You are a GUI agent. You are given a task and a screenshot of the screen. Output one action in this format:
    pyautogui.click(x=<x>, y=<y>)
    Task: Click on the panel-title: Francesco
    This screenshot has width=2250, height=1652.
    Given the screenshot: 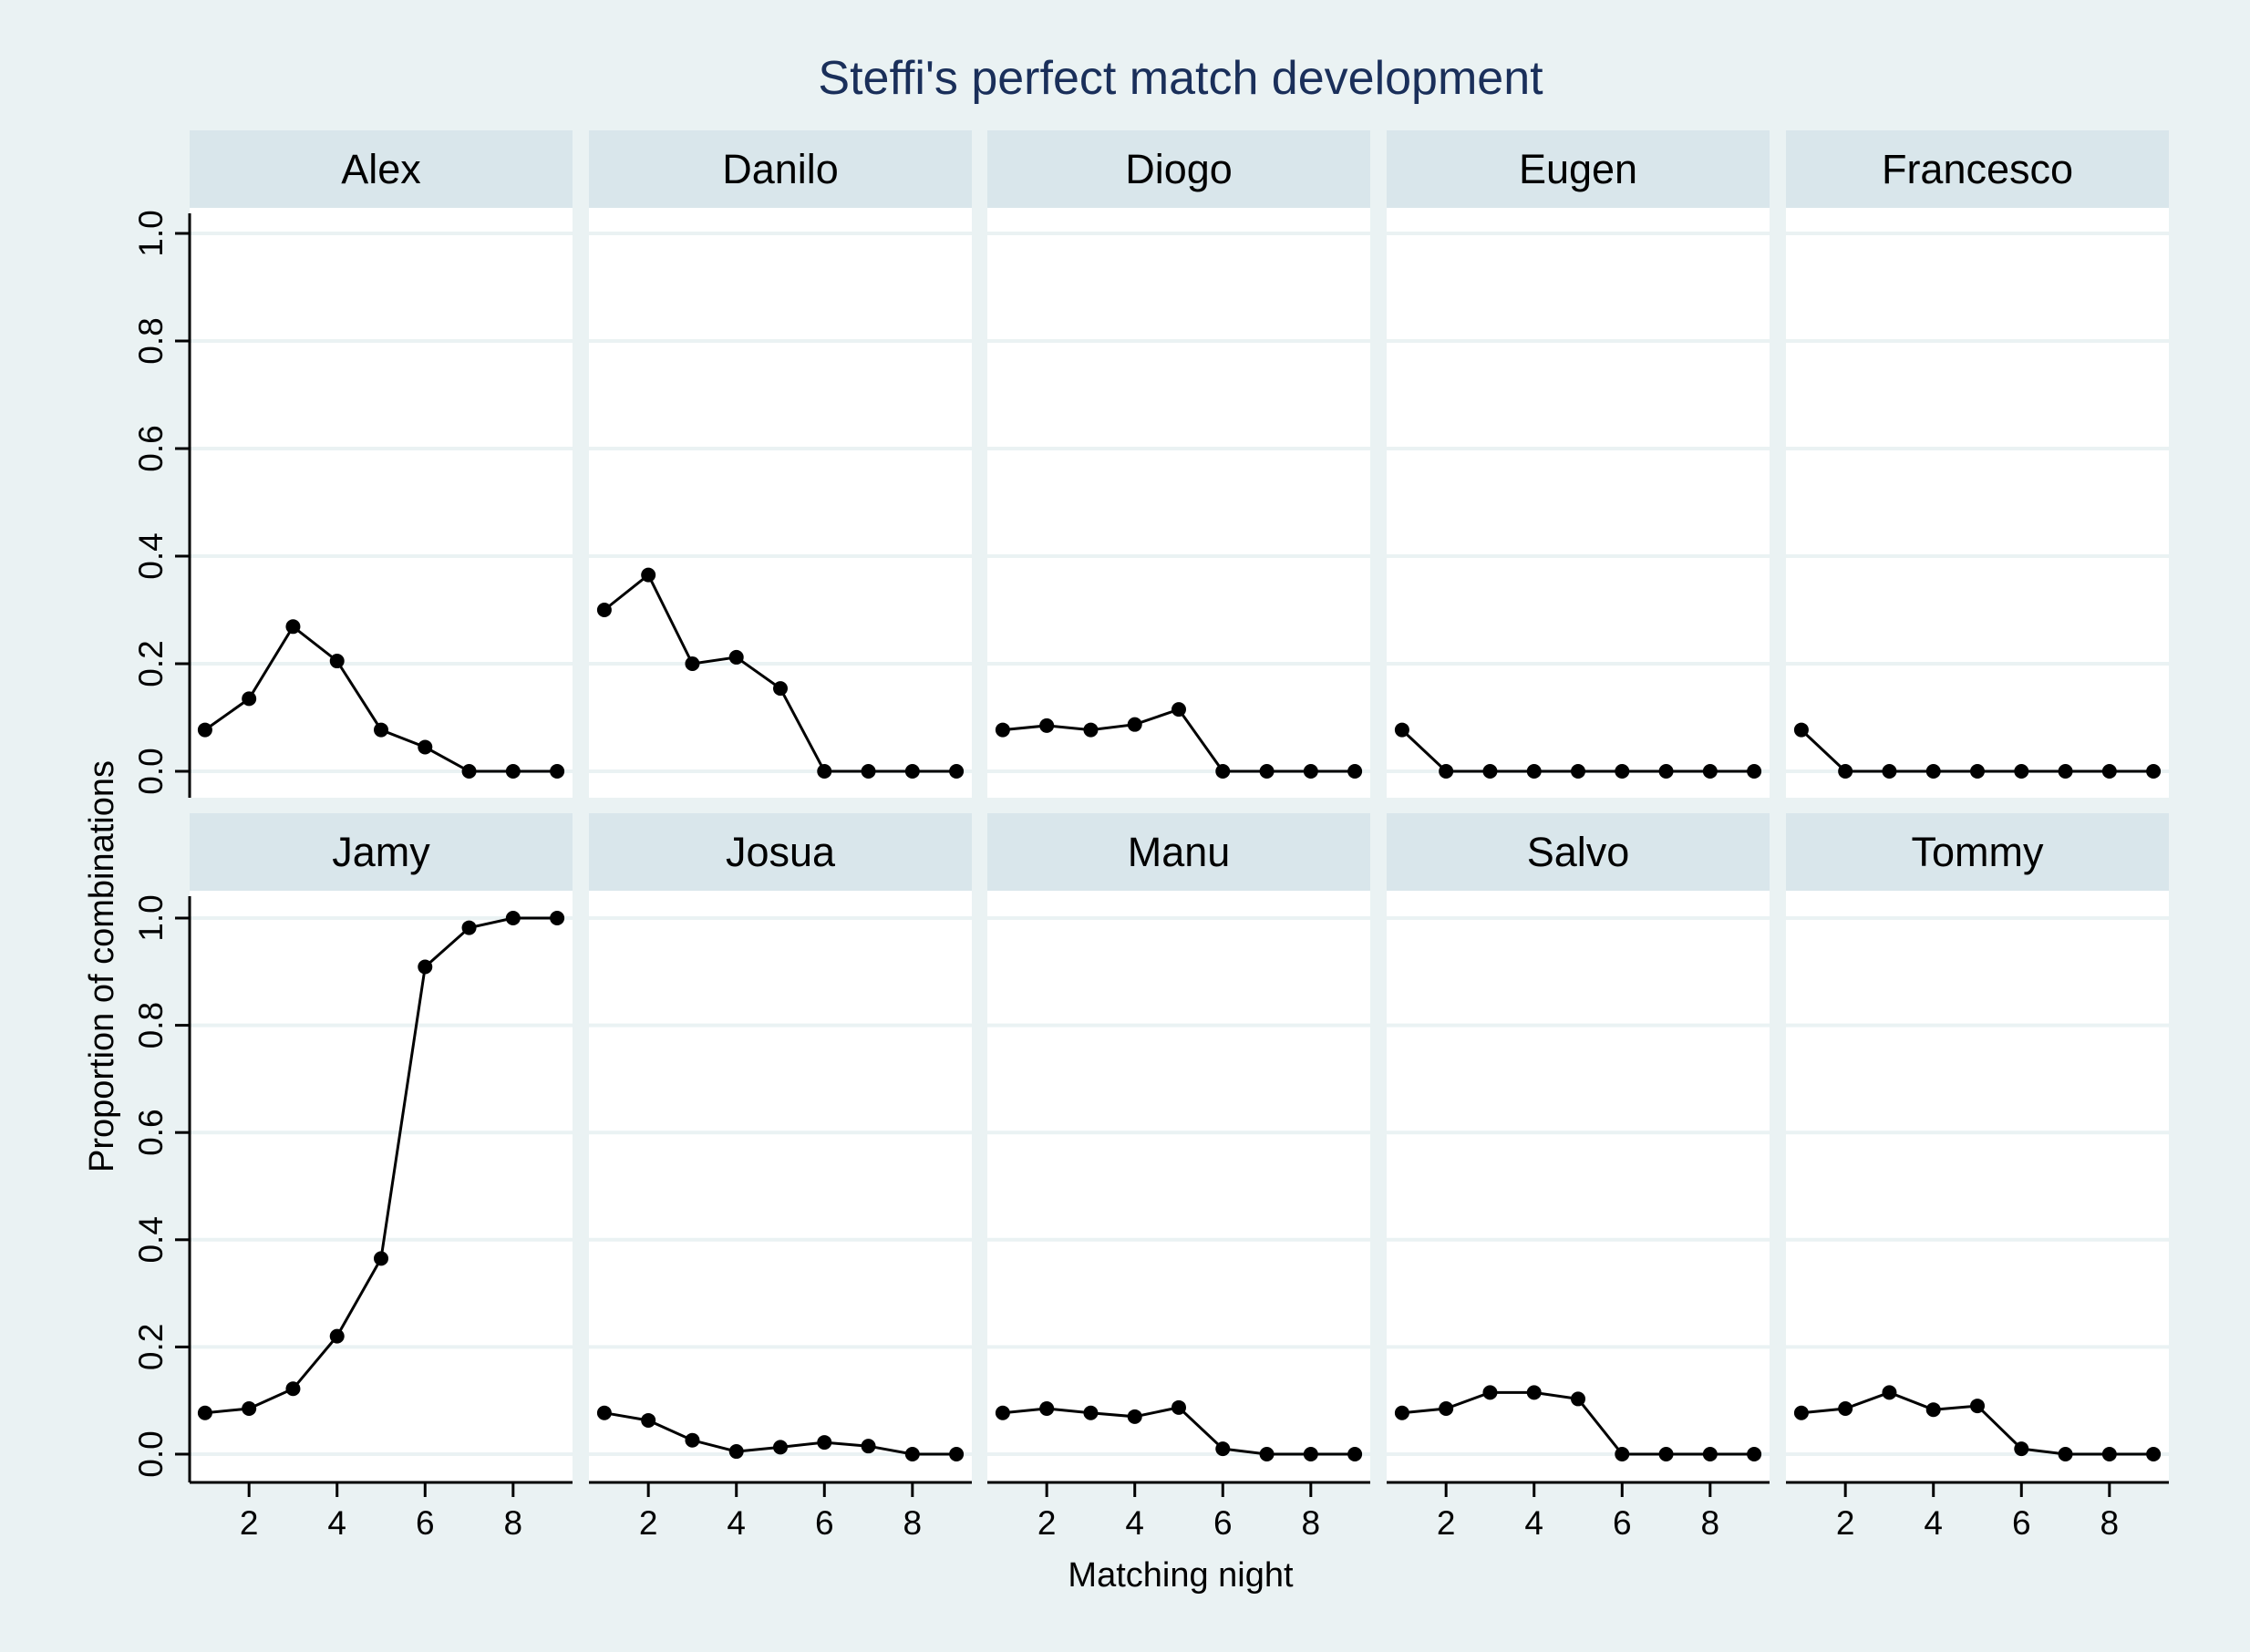 What is the action you would take?
    pyautogui.click(x=1977, y=169)
    